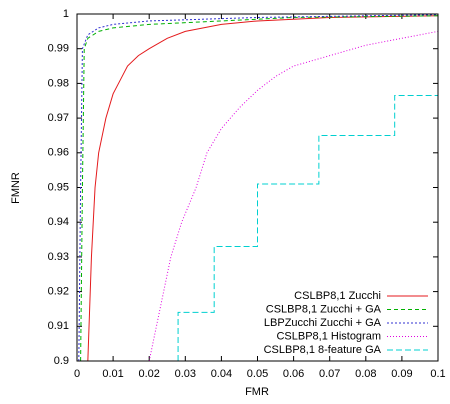 The width and height of the screenshot is (450, 404). What do you see at coordinates (257, 374) in the screenshot?
I see `x-tick-label: 0.05` at bounding box center [257, 374].